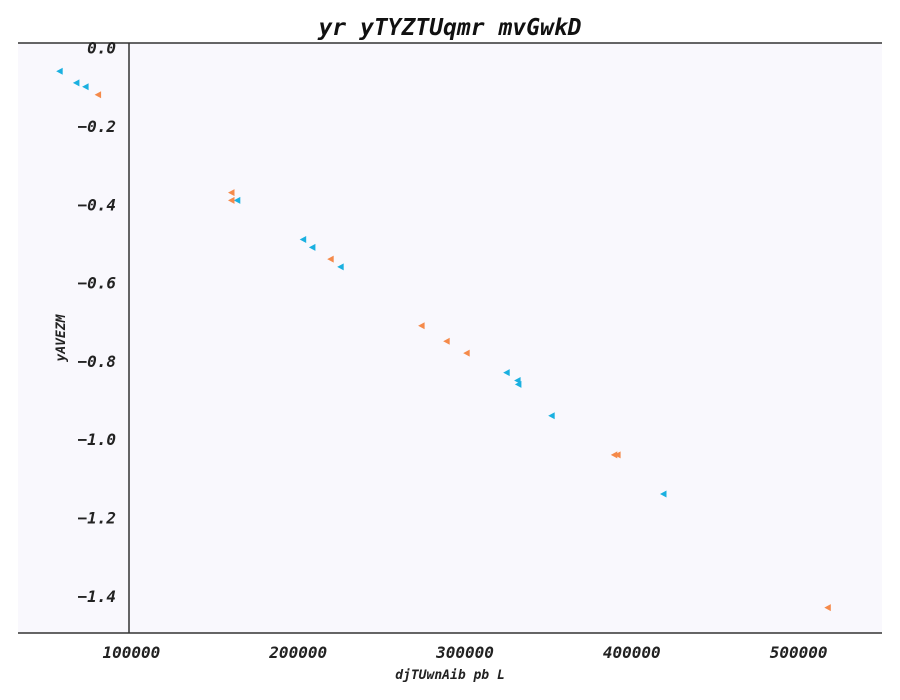 Image resolution: width=900 pixels, height=700 pixels. What do you see at coordinates (96, 361) in the screenshot?
I see `y-tick-label: −0.8` at bounding box center [96, 361].